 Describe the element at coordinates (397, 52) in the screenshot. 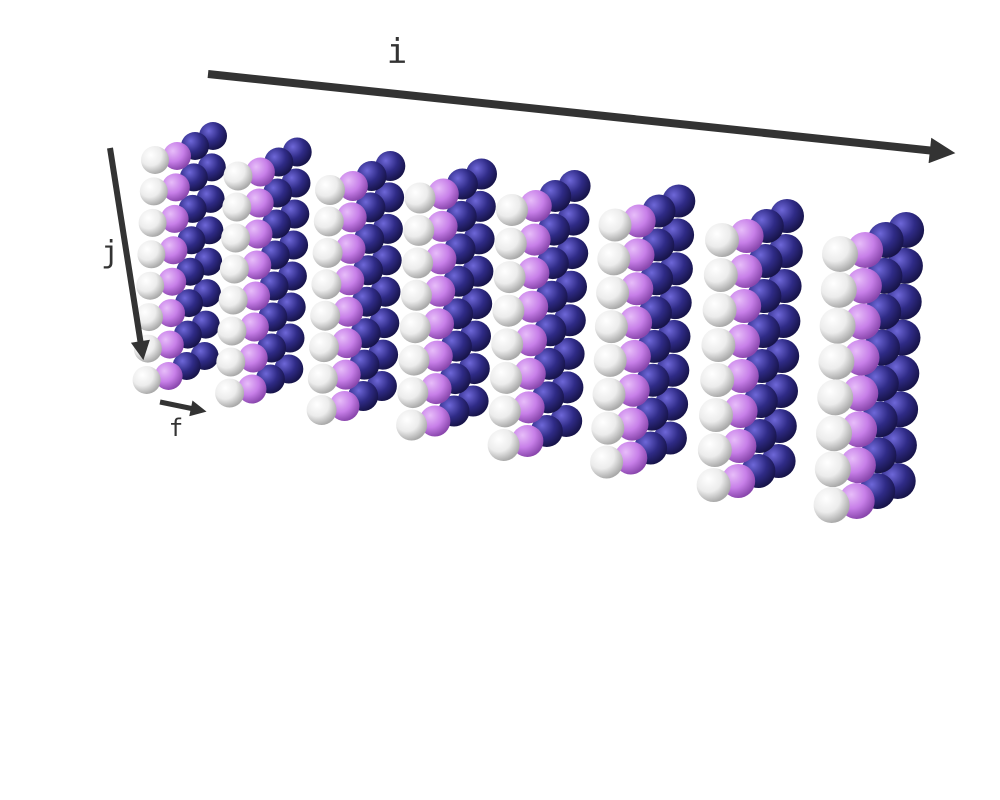

I see `axis-i-label: i` at that location.